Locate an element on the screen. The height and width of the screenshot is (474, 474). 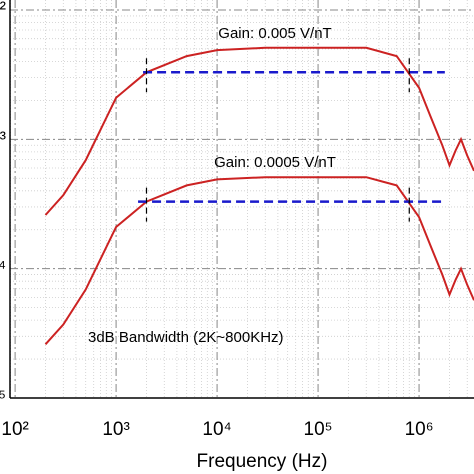
y-tick-label: 10⁻⁴ is located at coordinates (3, 268).